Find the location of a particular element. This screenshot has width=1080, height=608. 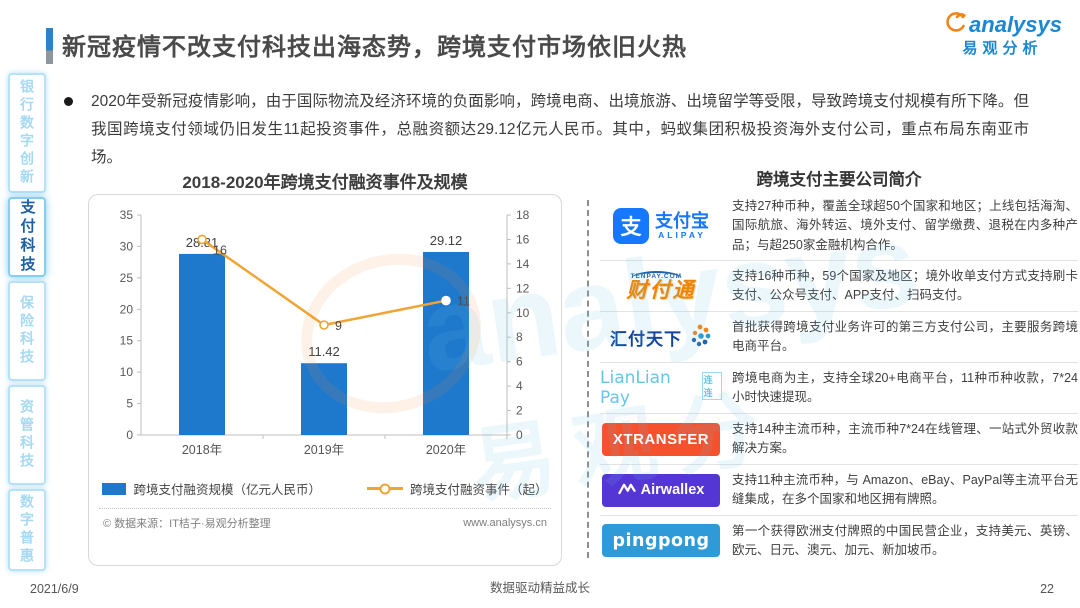

svg-text: 11.42 is located at coordinates (324, 351).